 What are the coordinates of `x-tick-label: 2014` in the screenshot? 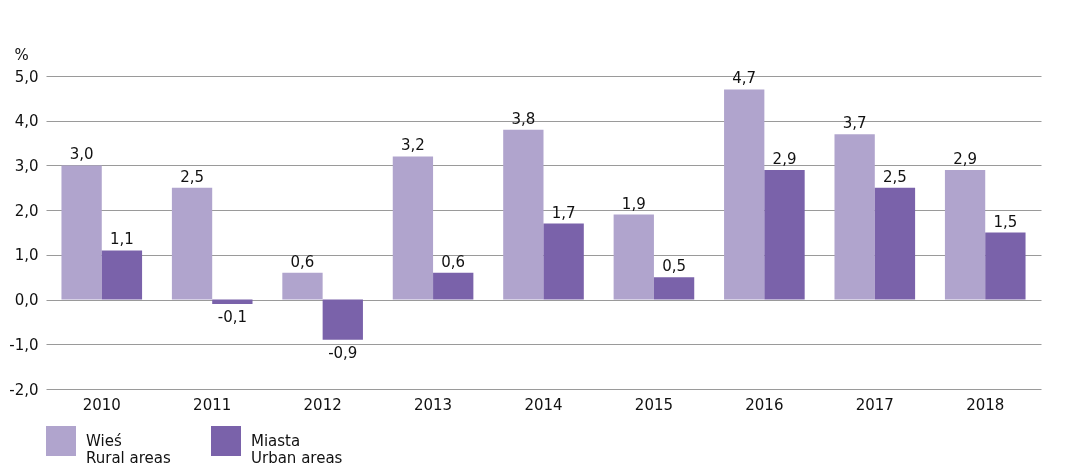 It's located at (543, 404).